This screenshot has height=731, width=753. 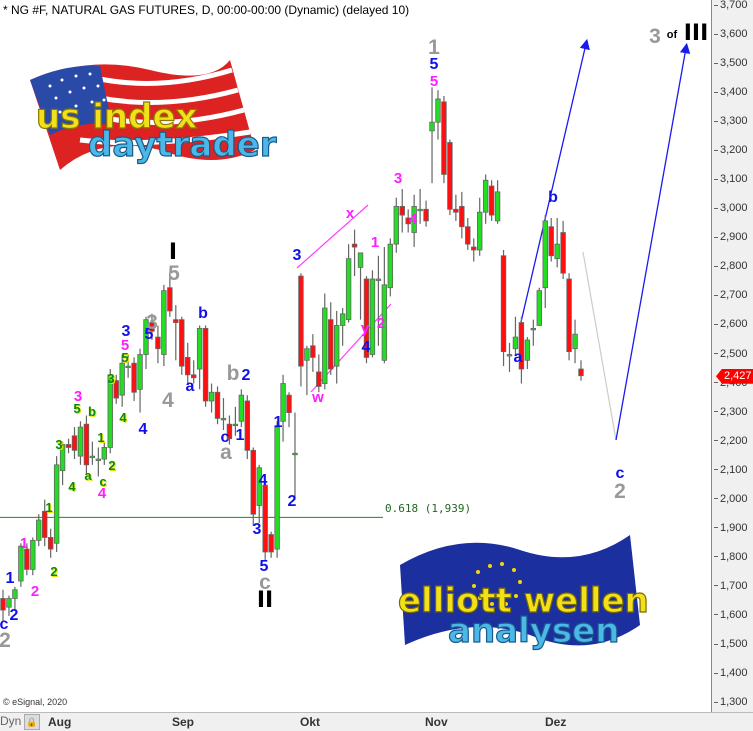 I want to click on lock-icon: 🔒, so click(x=32, y=722).